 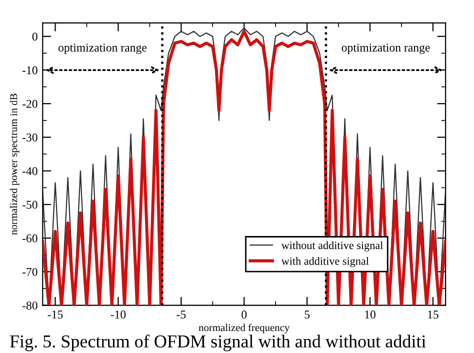 What do you see at coordinates (244, 314) in the screenshot?
I see `x-tick-label: 0` at bounding box center [244, 314].